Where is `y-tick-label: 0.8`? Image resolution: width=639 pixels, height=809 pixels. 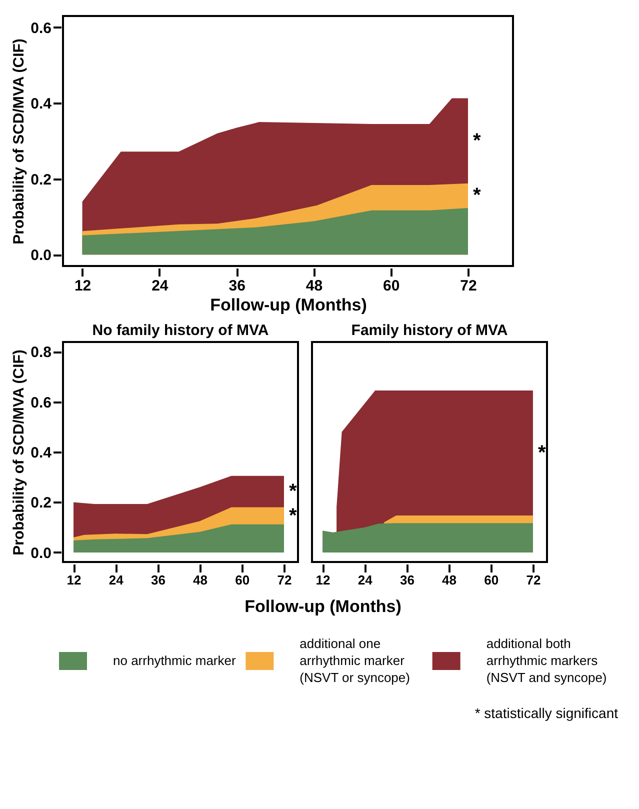
y-tick-label: 0.8 is located at coordinates (41, 353).